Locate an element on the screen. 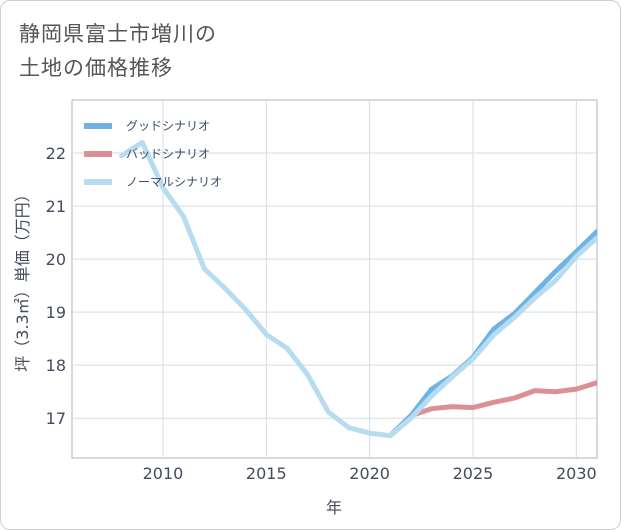 This screenshot has height=530, width=621. x-tick-label: 2010 is located at coordinates (163, 473).